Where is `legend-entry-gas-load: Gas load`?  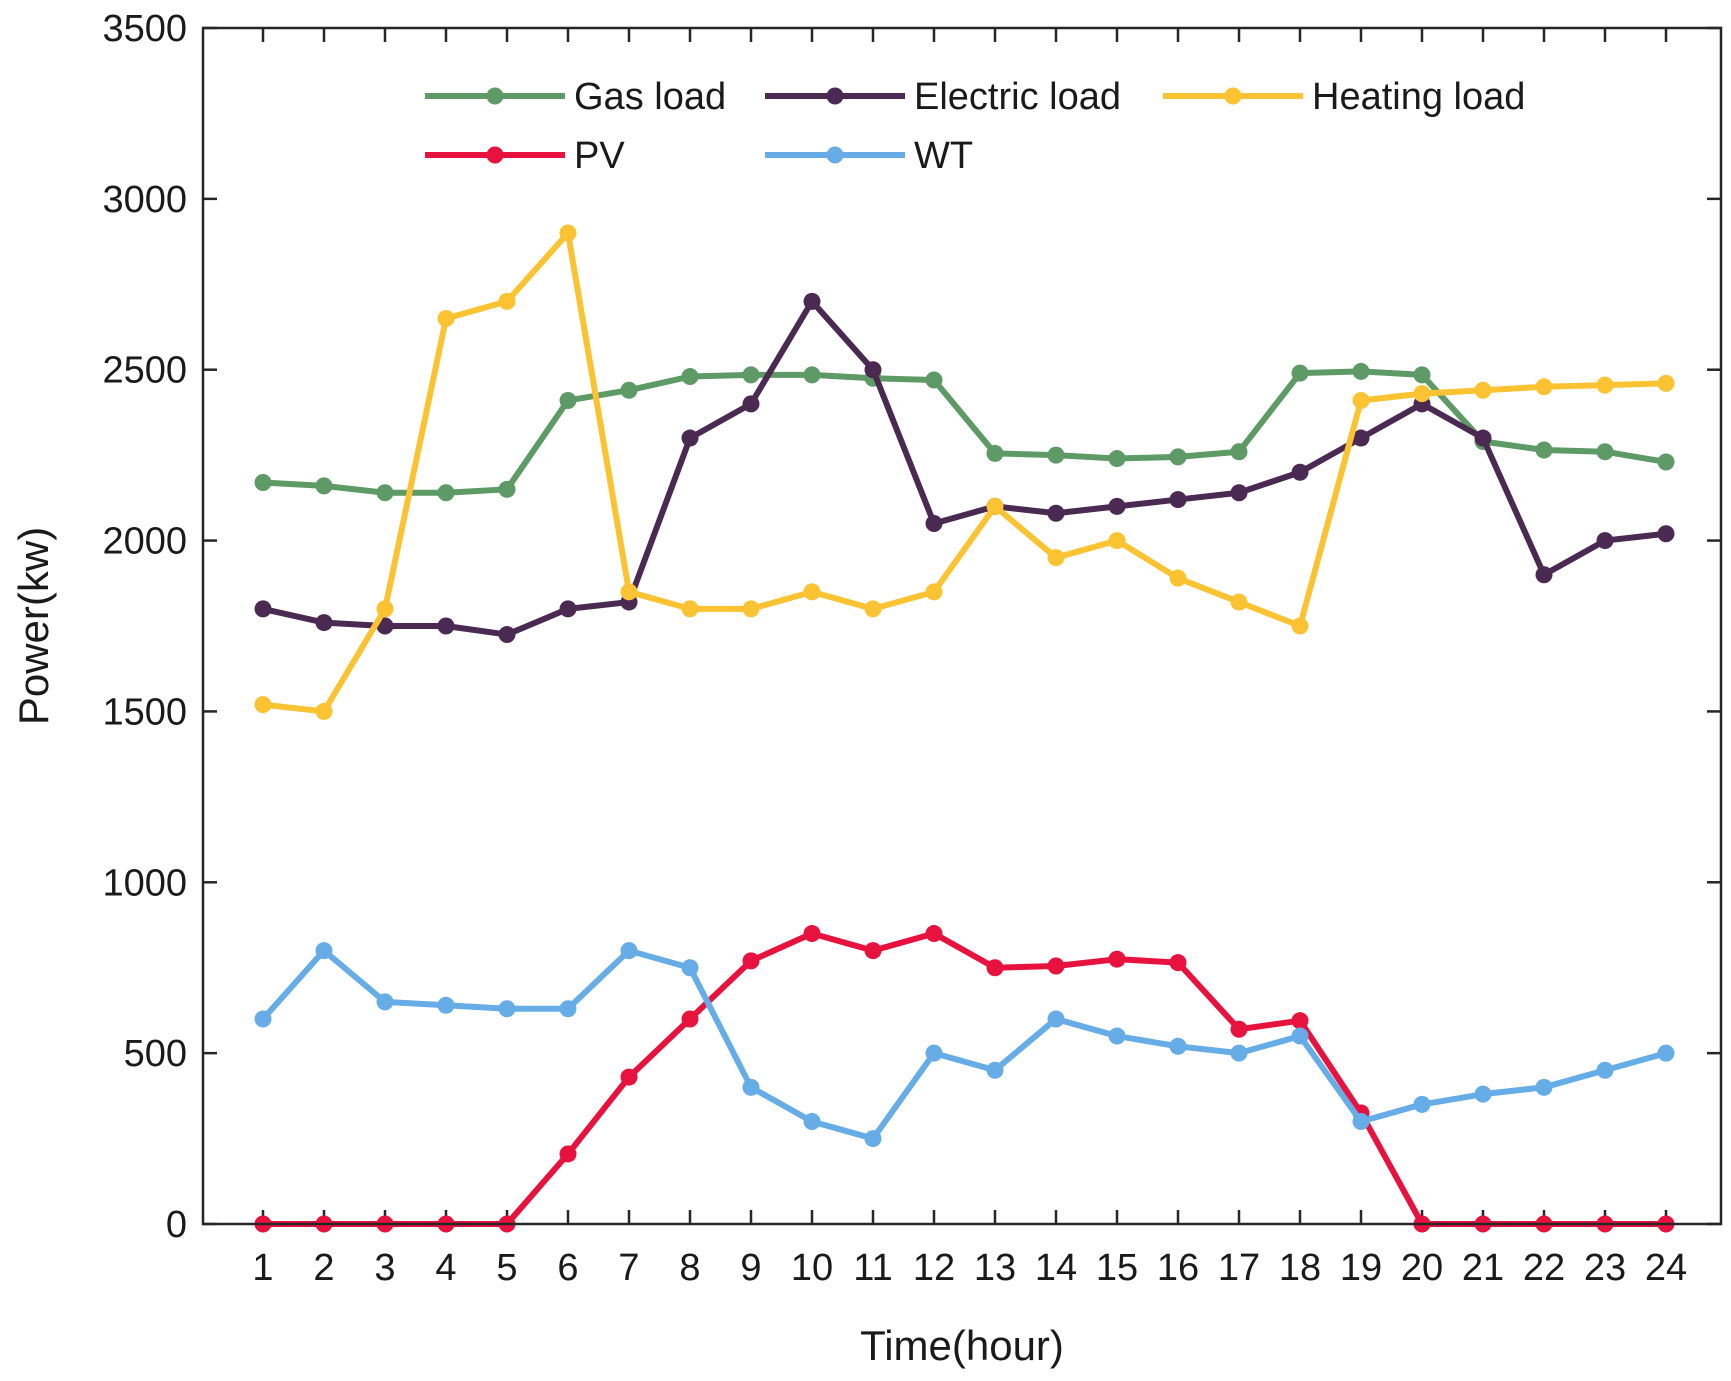
legend-entry-gas-load: Gas load is located at coordinates (575, 97).